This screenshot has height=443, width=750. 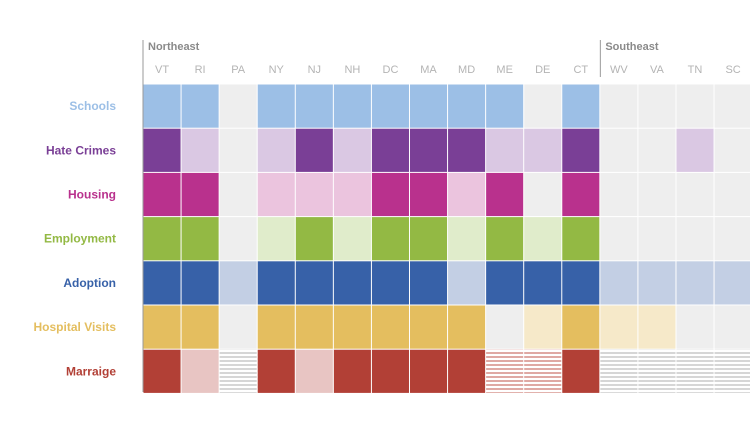 I want to click on cell-hospital-visits-ma, so click(x=428, y=327).